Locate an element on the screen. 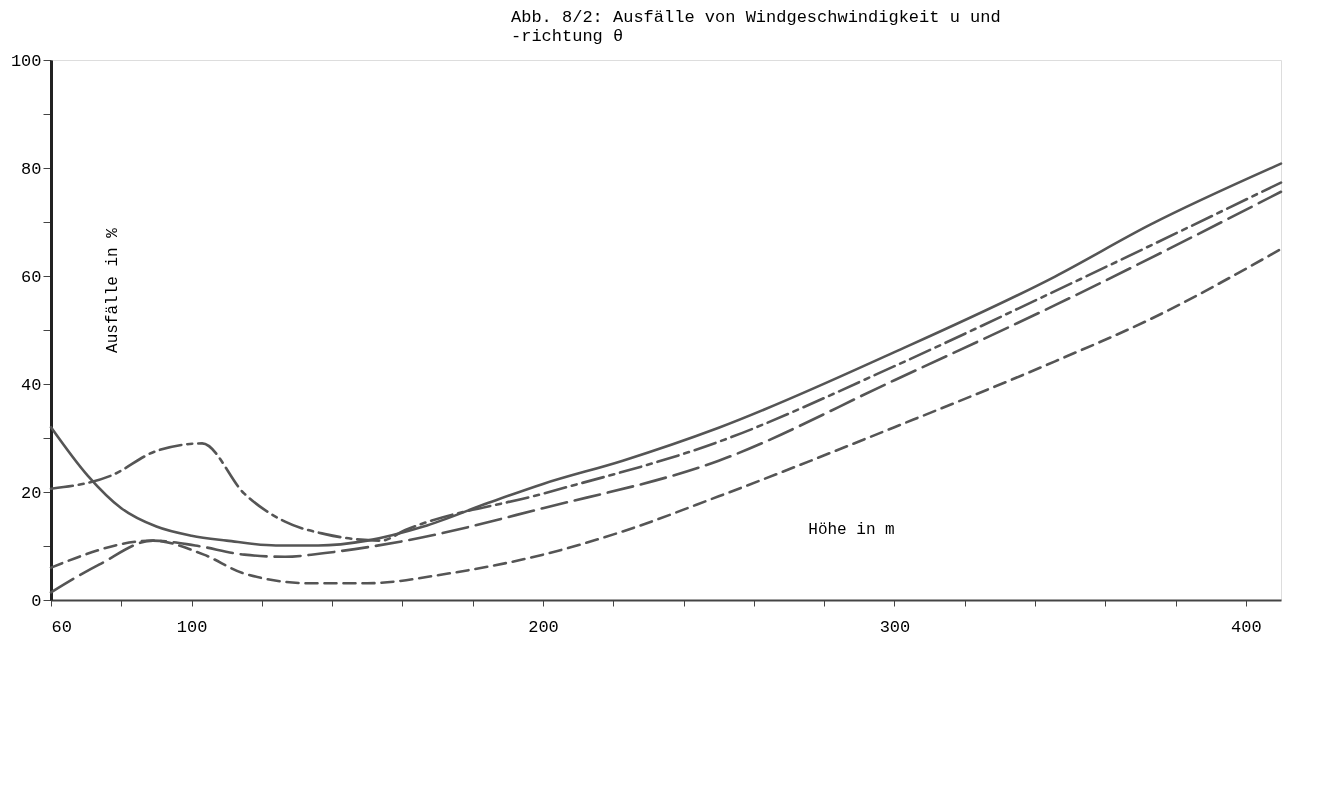  x-tick-label: 300 is located at coordinates (895, 627).